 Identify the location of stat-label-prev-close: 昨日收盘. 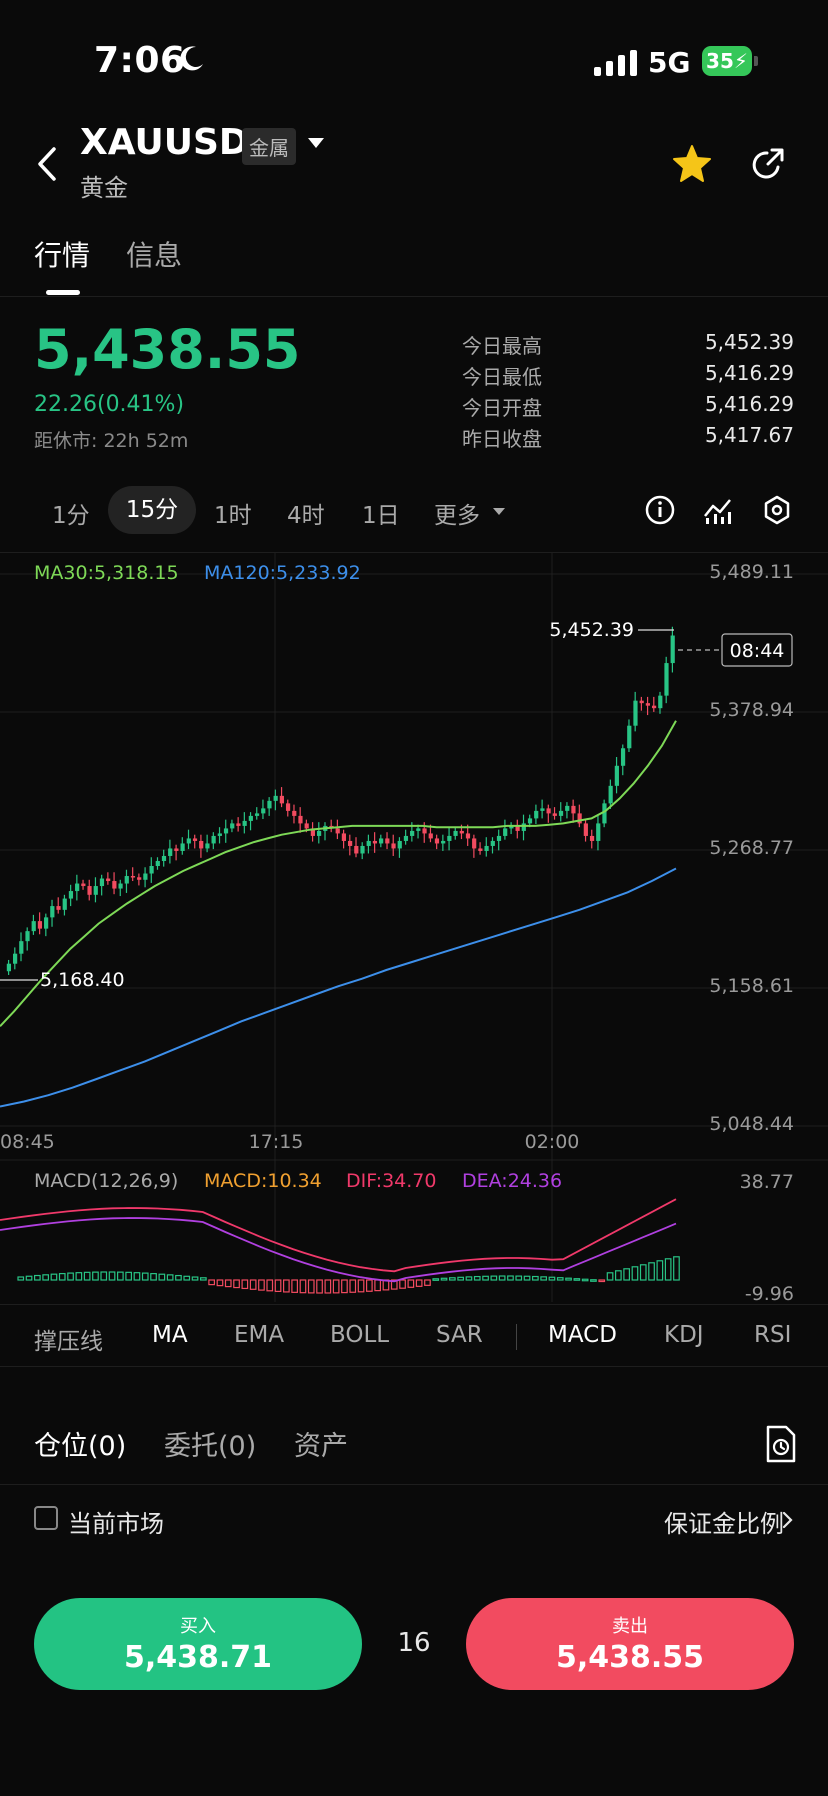
(502, 439).